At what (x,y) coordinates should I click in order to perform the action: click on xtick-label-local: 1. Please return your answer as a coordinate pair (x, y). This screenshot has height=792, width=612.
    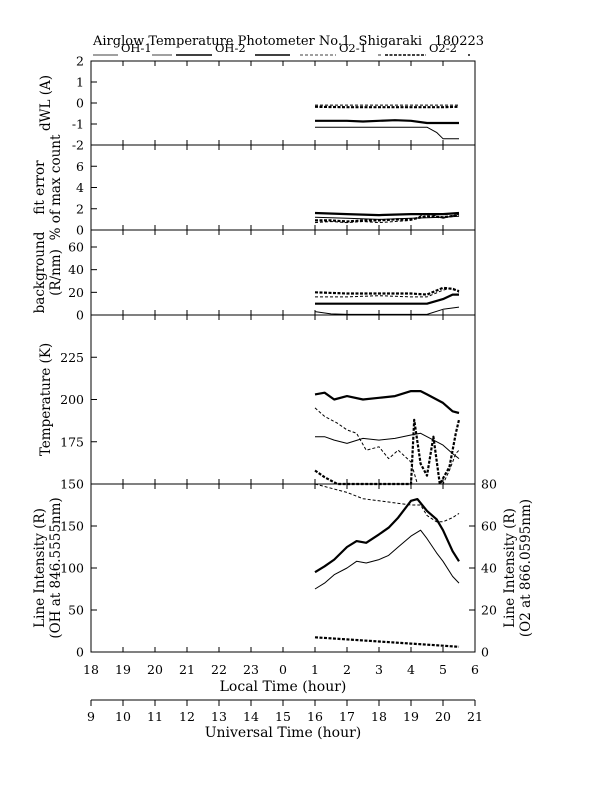
    Looking at the image, I should click on (315, 669).